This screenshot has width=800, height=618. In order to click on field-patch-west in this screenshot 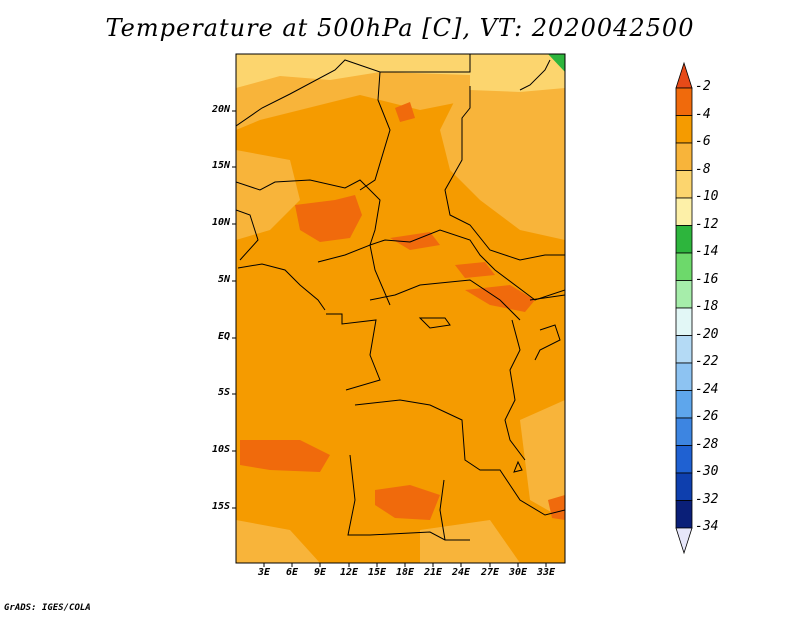, I will do `click(268, 195)`.